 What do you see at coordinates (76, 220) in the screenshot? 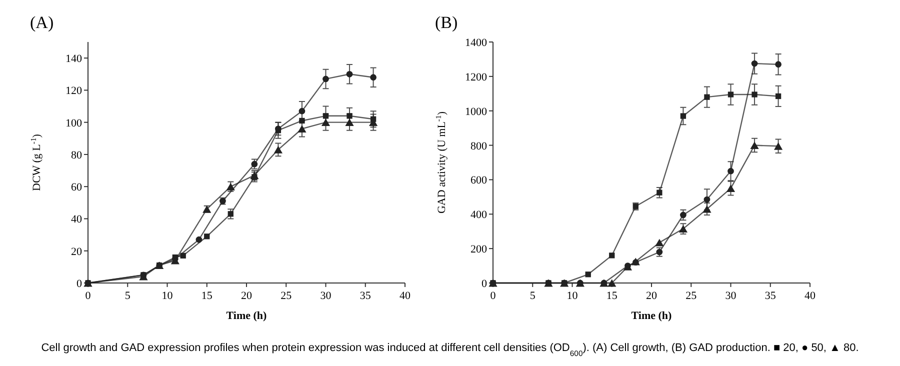
I see `y-tick-label: 40` at bounding box center [76, 220].